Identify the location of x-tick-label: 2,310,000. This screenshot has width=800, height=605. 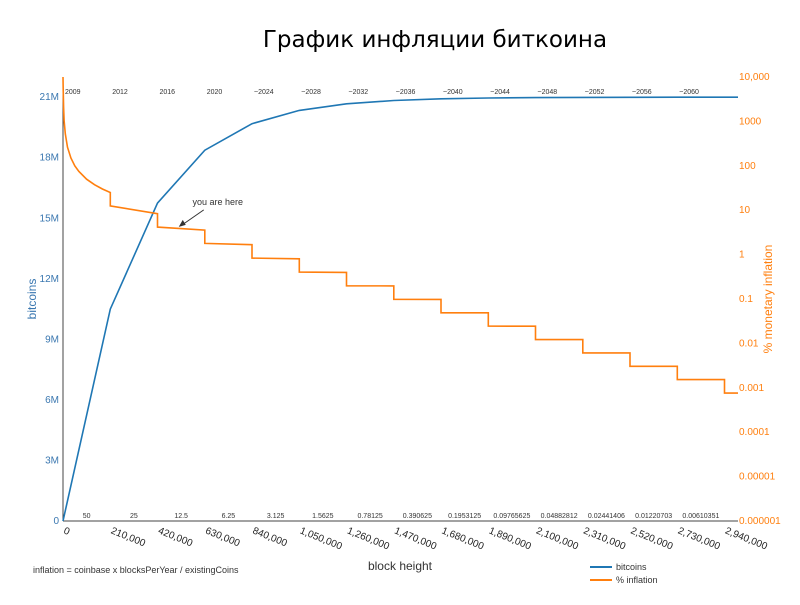
(605, 539).